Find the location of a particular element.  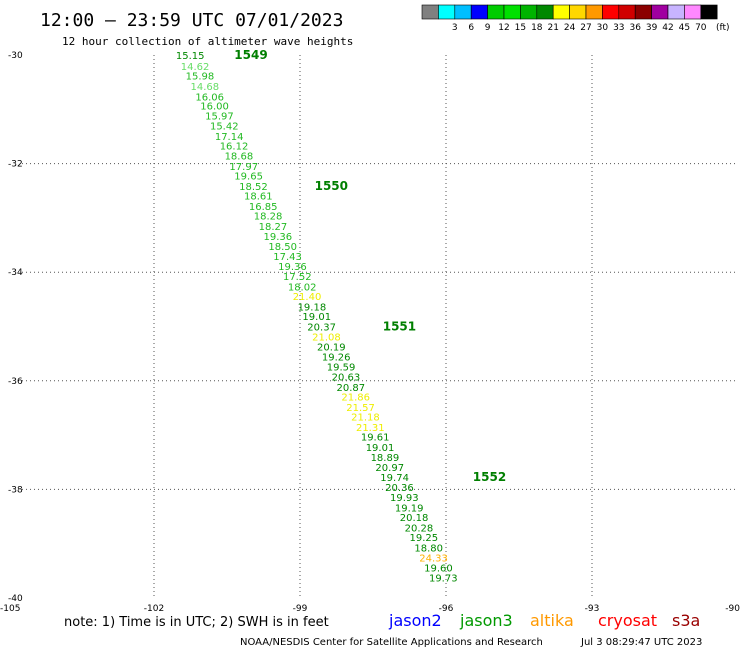

scale-tick-label: 6 is located at coordinates (471, 28).